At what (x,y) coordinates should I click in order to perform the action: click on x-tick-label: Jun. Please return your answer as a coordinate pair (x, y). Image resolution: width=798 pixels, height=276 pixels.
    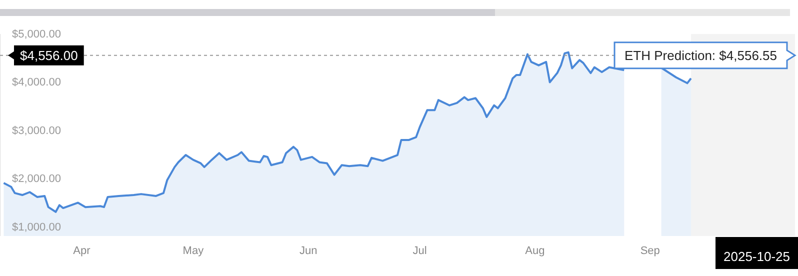
    Looking at the image, I should click on (308, 250).